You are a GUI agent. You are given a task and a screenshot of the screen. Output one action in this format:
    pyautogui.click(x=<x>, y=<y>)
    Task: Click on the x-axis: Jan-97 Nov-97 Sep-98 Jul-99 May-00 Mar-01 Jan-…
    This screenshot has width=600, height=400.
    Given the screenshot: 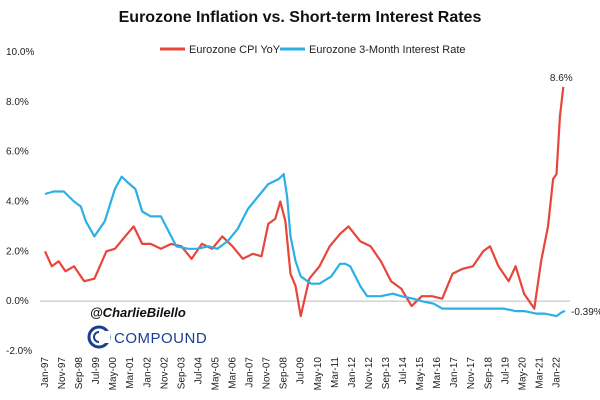 What is the action you would take?
    pyautogui.click(x=301, y=374)
    